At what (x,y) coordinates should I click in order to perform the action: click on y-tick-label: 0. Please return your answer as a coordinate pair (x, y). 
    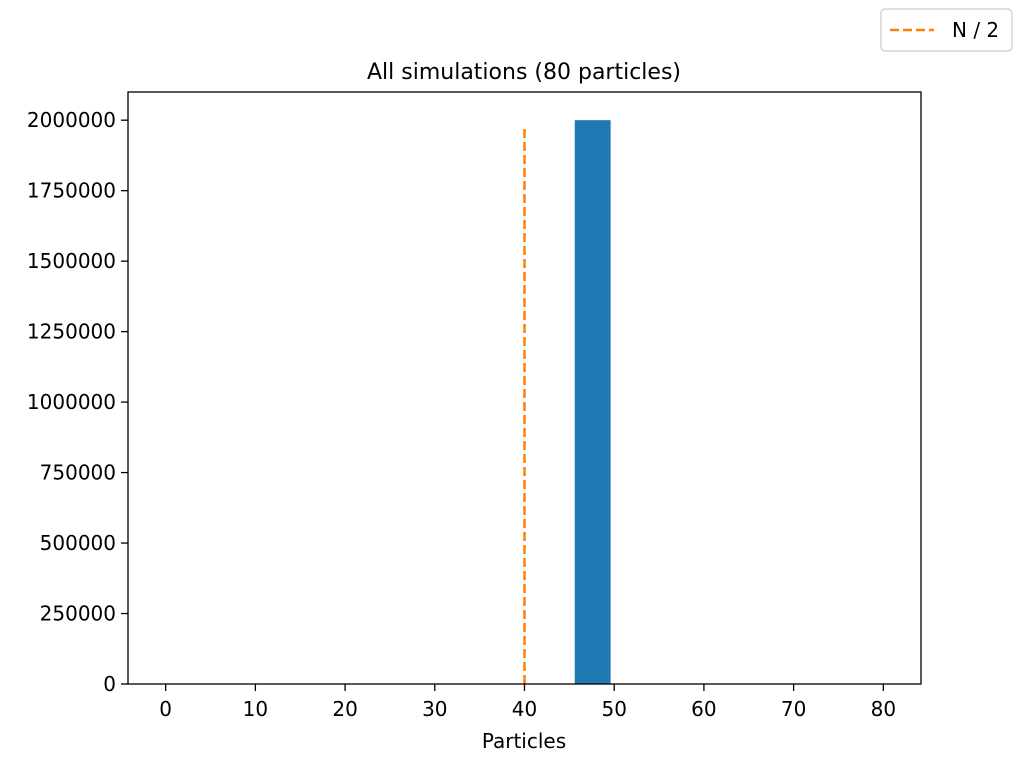
    Looking at the image, I should click on (109, 684).